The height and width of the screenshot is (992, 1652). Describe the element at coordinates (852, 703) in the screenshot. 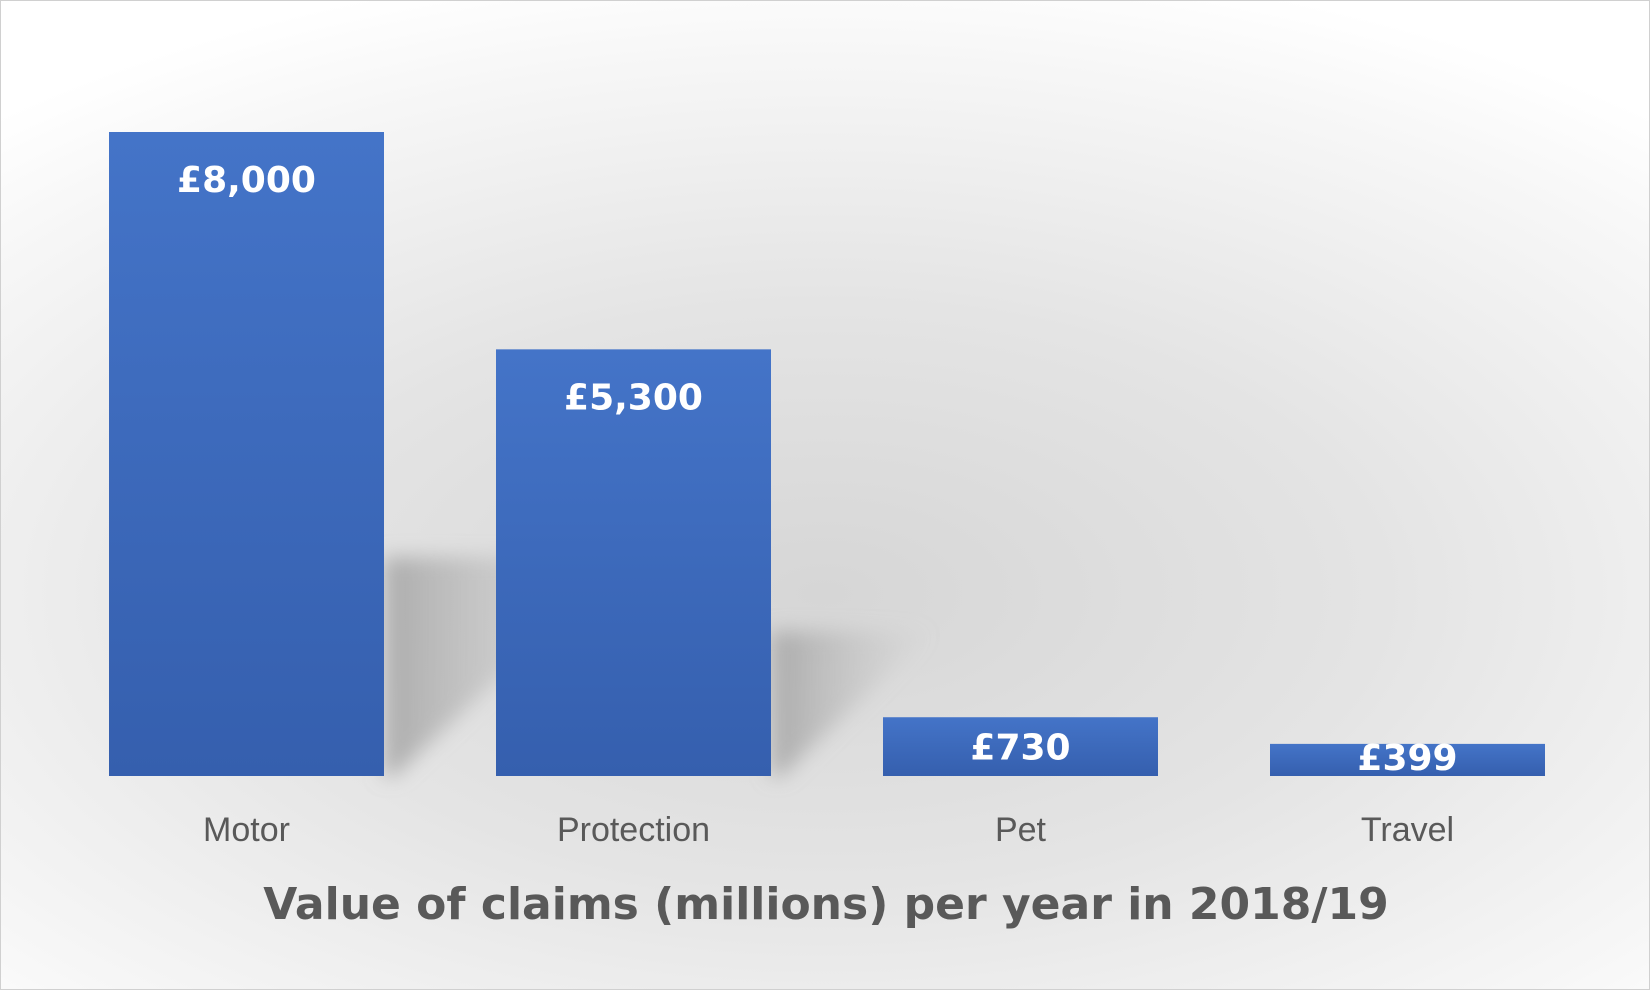

I see `bar-shadow` at that location.